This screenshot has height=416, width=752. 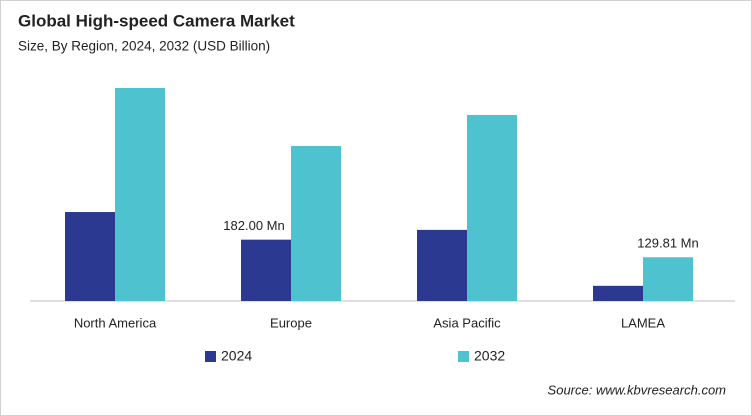 What do you see at coordinates (643, 322) in the screenshot?
I see `x-tick-label: LAMEA` at bounding box center [643, 322].